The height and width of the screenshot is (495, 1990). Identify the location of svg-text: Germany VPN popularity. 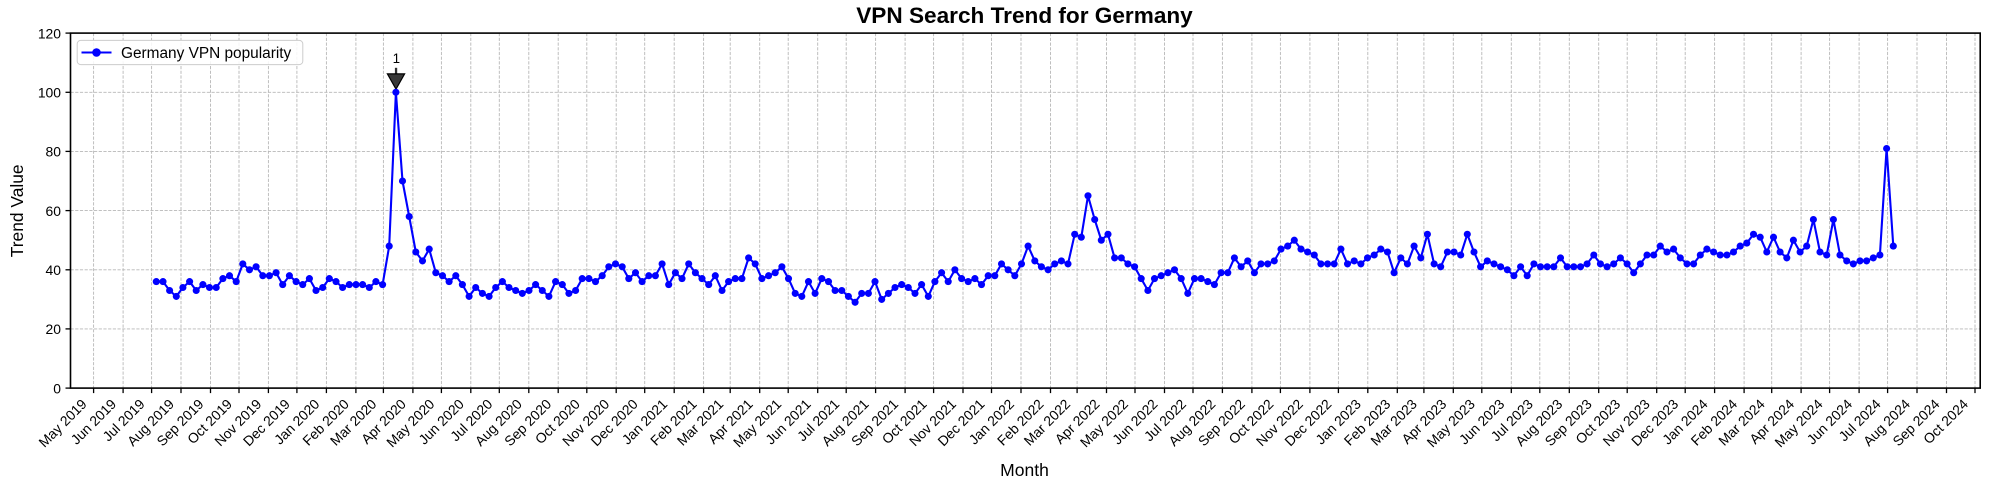
(206, 53).